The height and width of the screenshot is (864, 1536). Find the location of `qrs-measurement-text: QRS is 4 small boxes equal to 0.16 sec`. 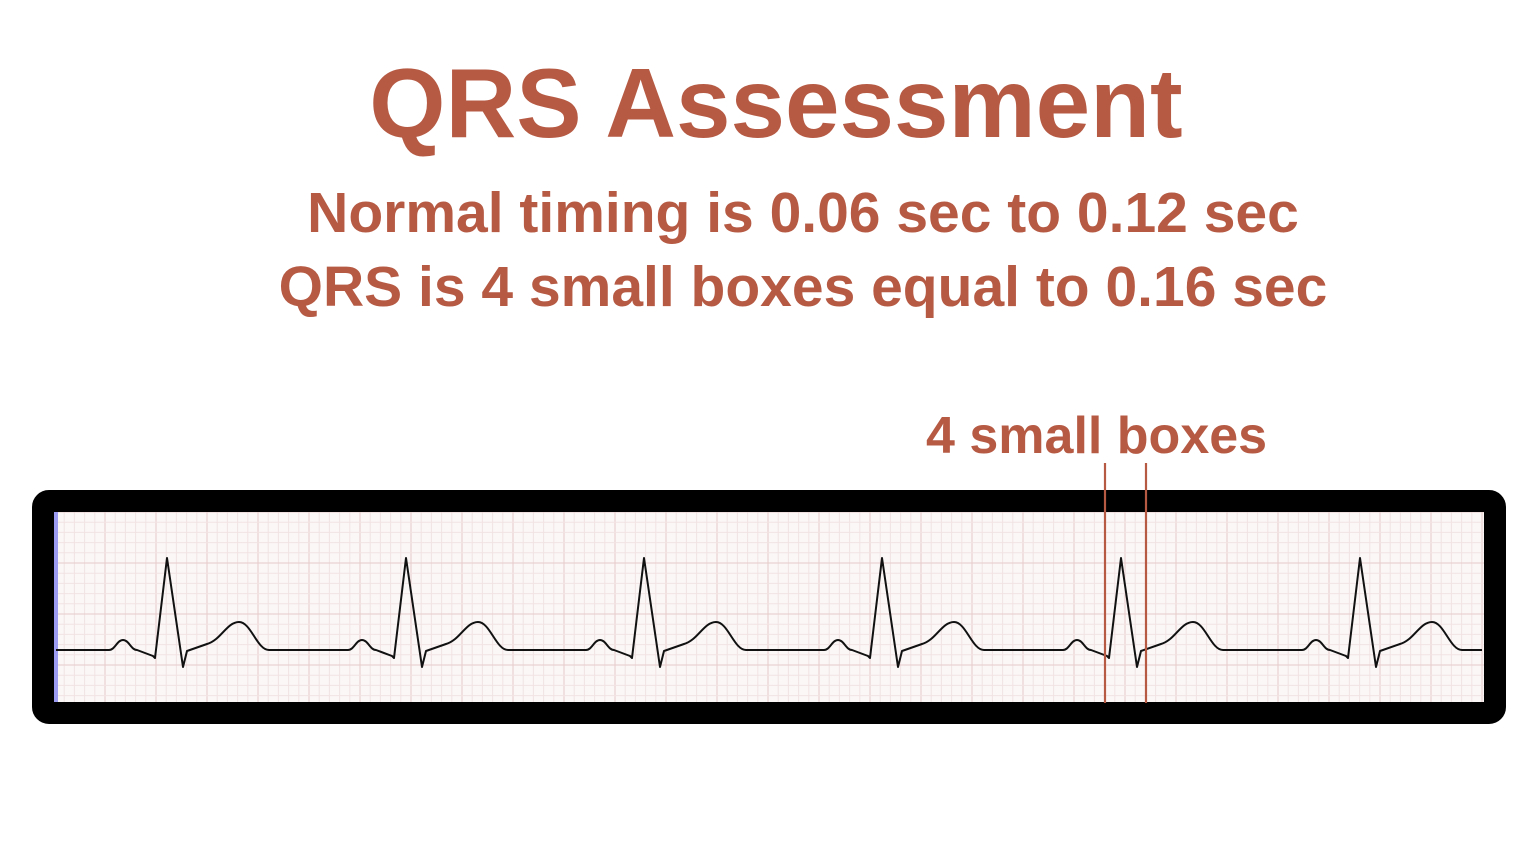

qrs-measurement-text: QRS is 4 small boxes equal to 0.16 sec is located at coordinates (803, 287).